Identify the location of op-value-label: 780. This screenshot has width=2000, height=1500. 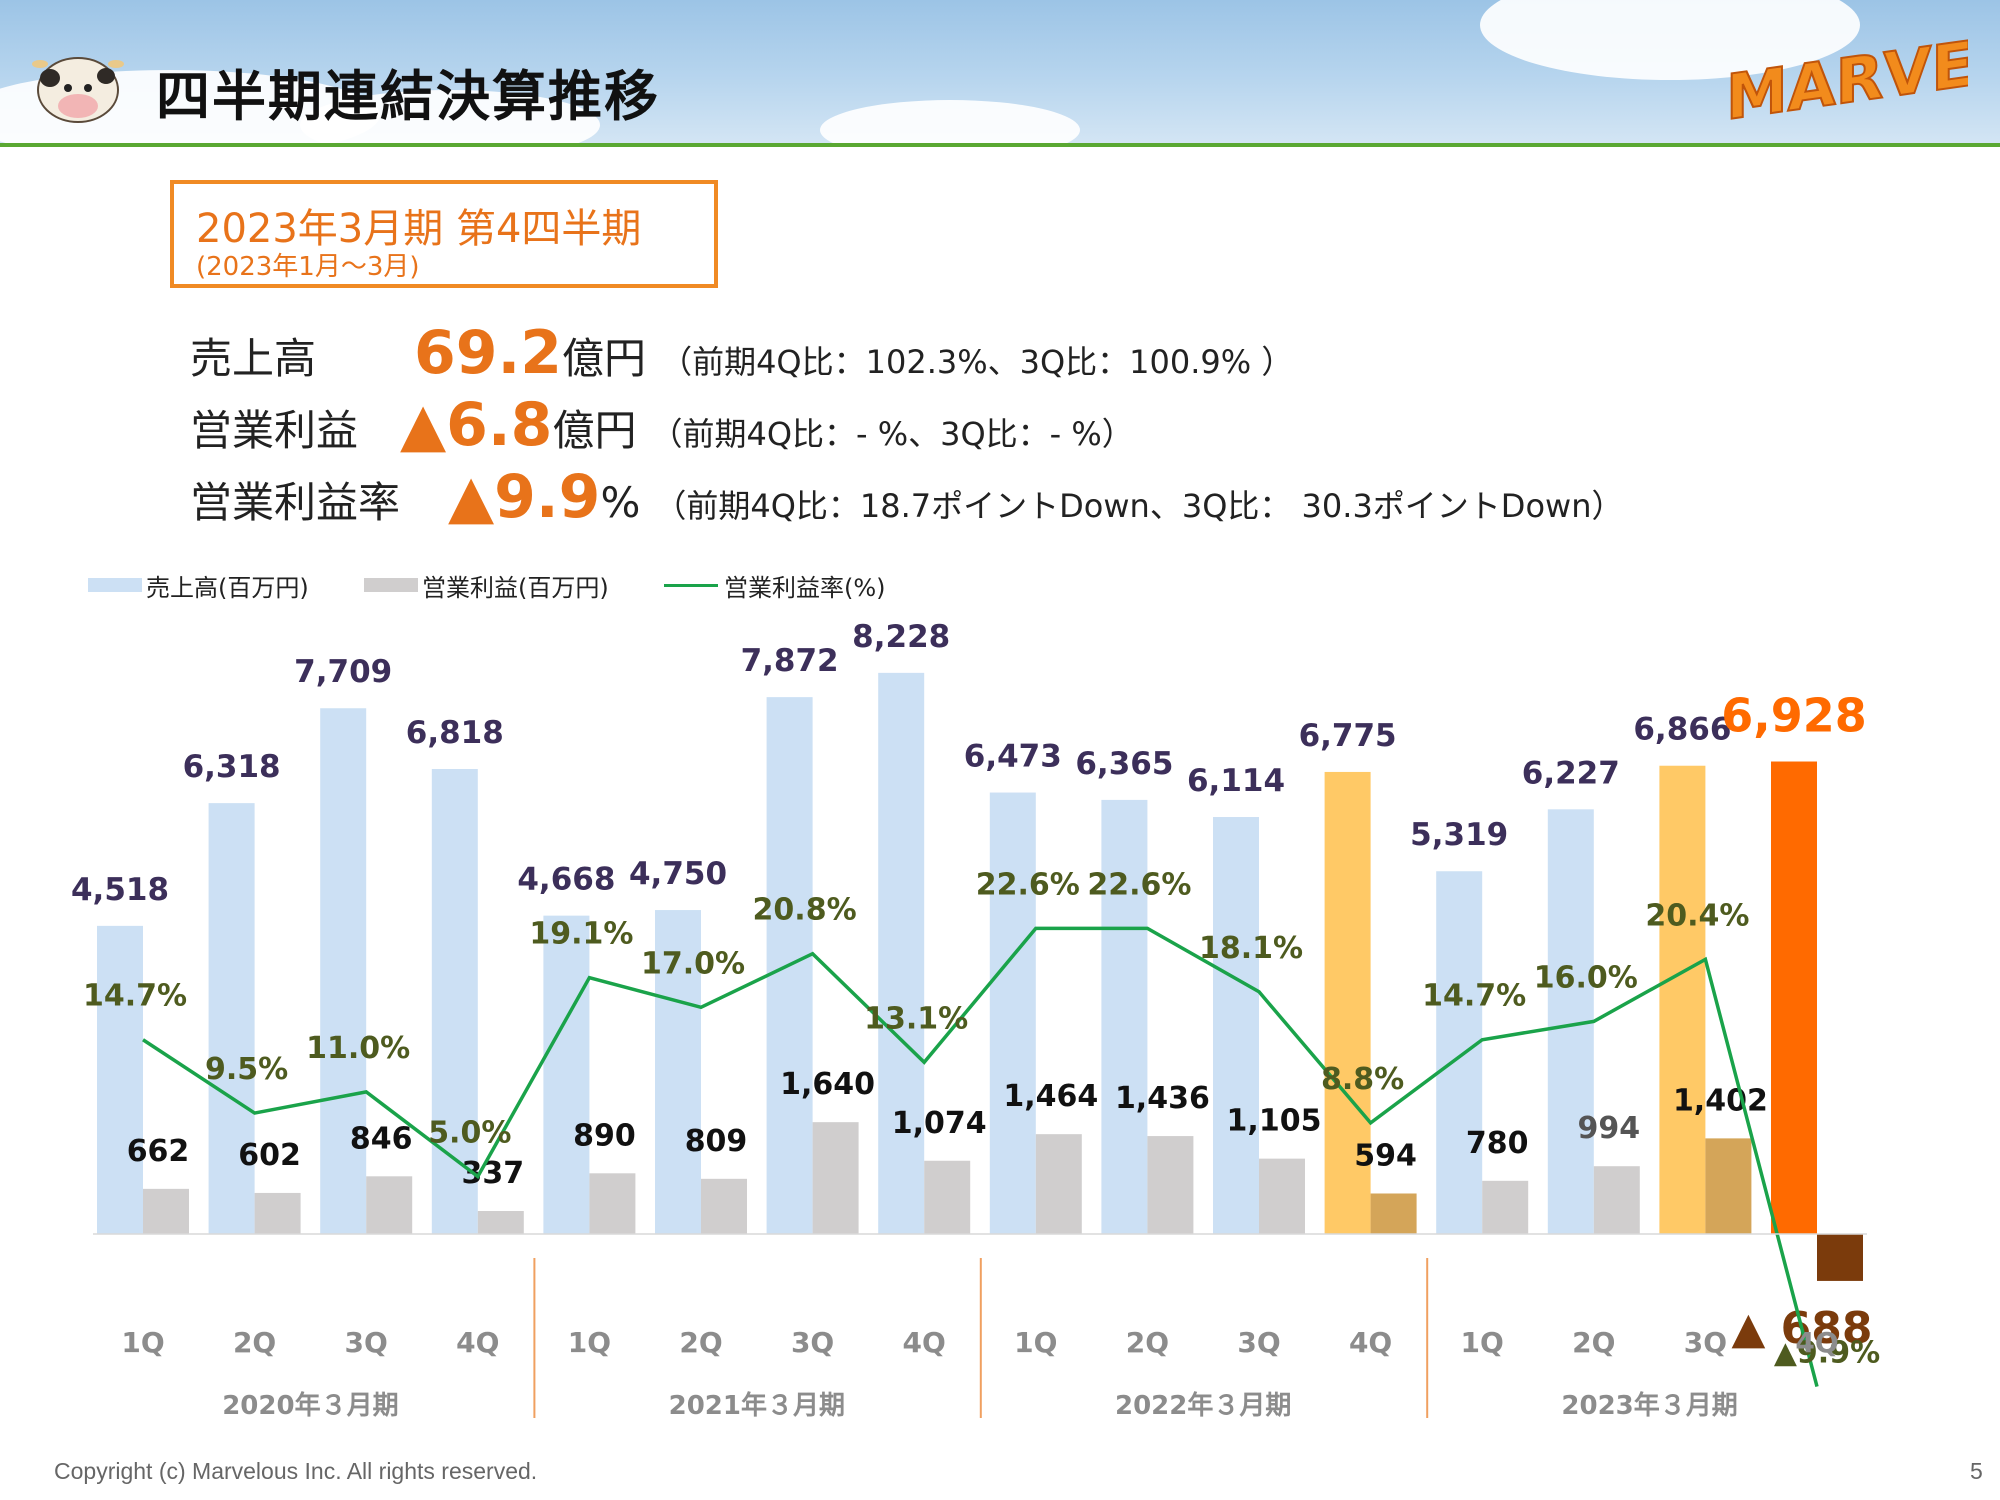
(1497, 1143).